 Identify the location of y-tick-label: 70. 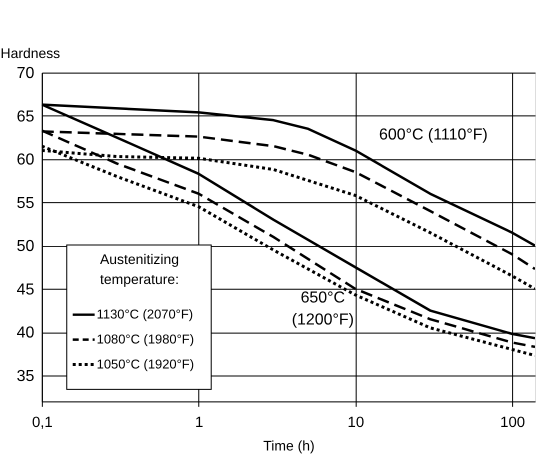
(25, 73).